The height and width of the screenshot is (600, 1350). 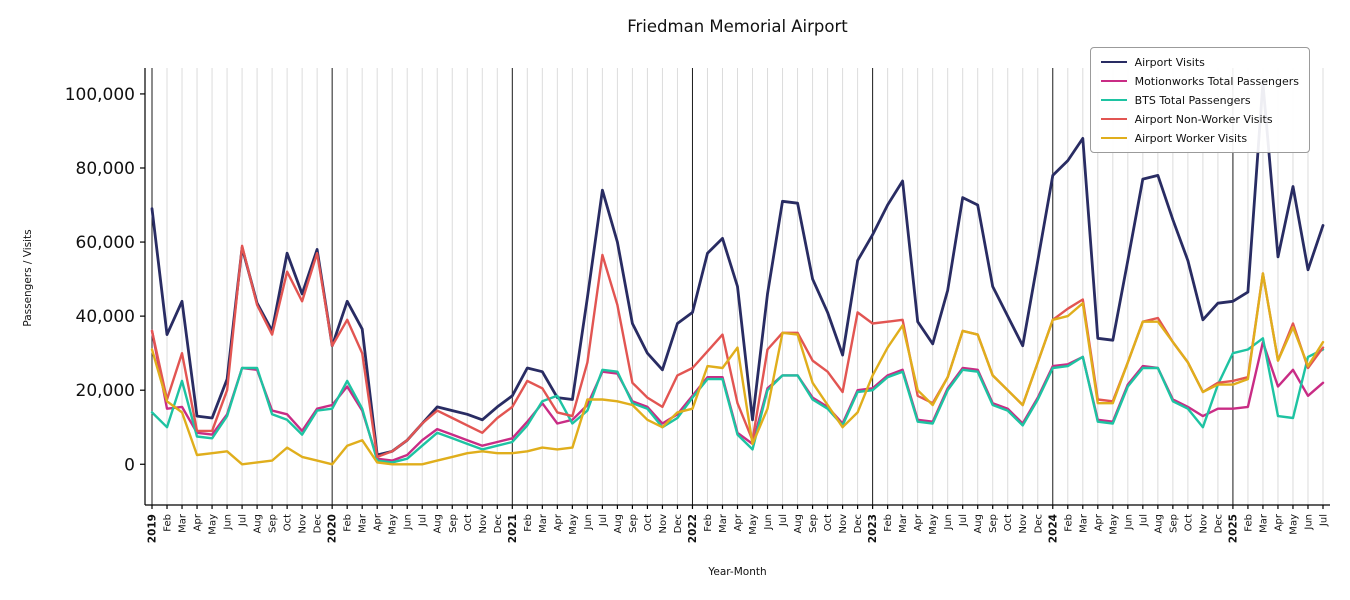 What do you see at coordinates (1192, 100) in the screenshot?
I see `legend-label: BTS Total Passengers` at bounding box center [1192, 100].